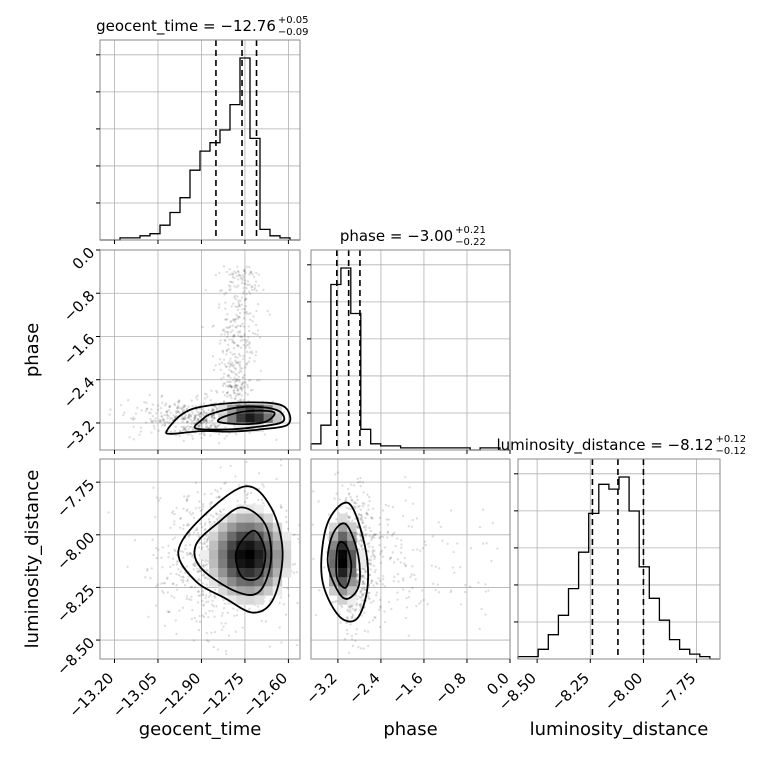  I want to click on title-geocent_time: geocent_time = −12.76 +0.05−0.09, so click(202, 26).